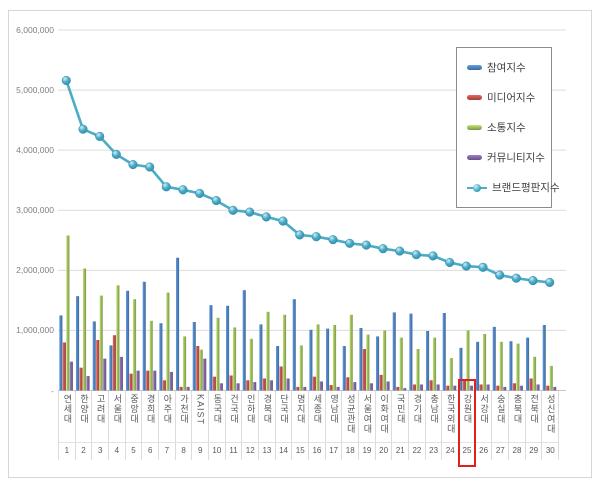 The width and height of the screenshot is (600, 484). Describe the element at coordinates (450, 414) in the screenshot. I see `category-name: 한국외대` at that location.